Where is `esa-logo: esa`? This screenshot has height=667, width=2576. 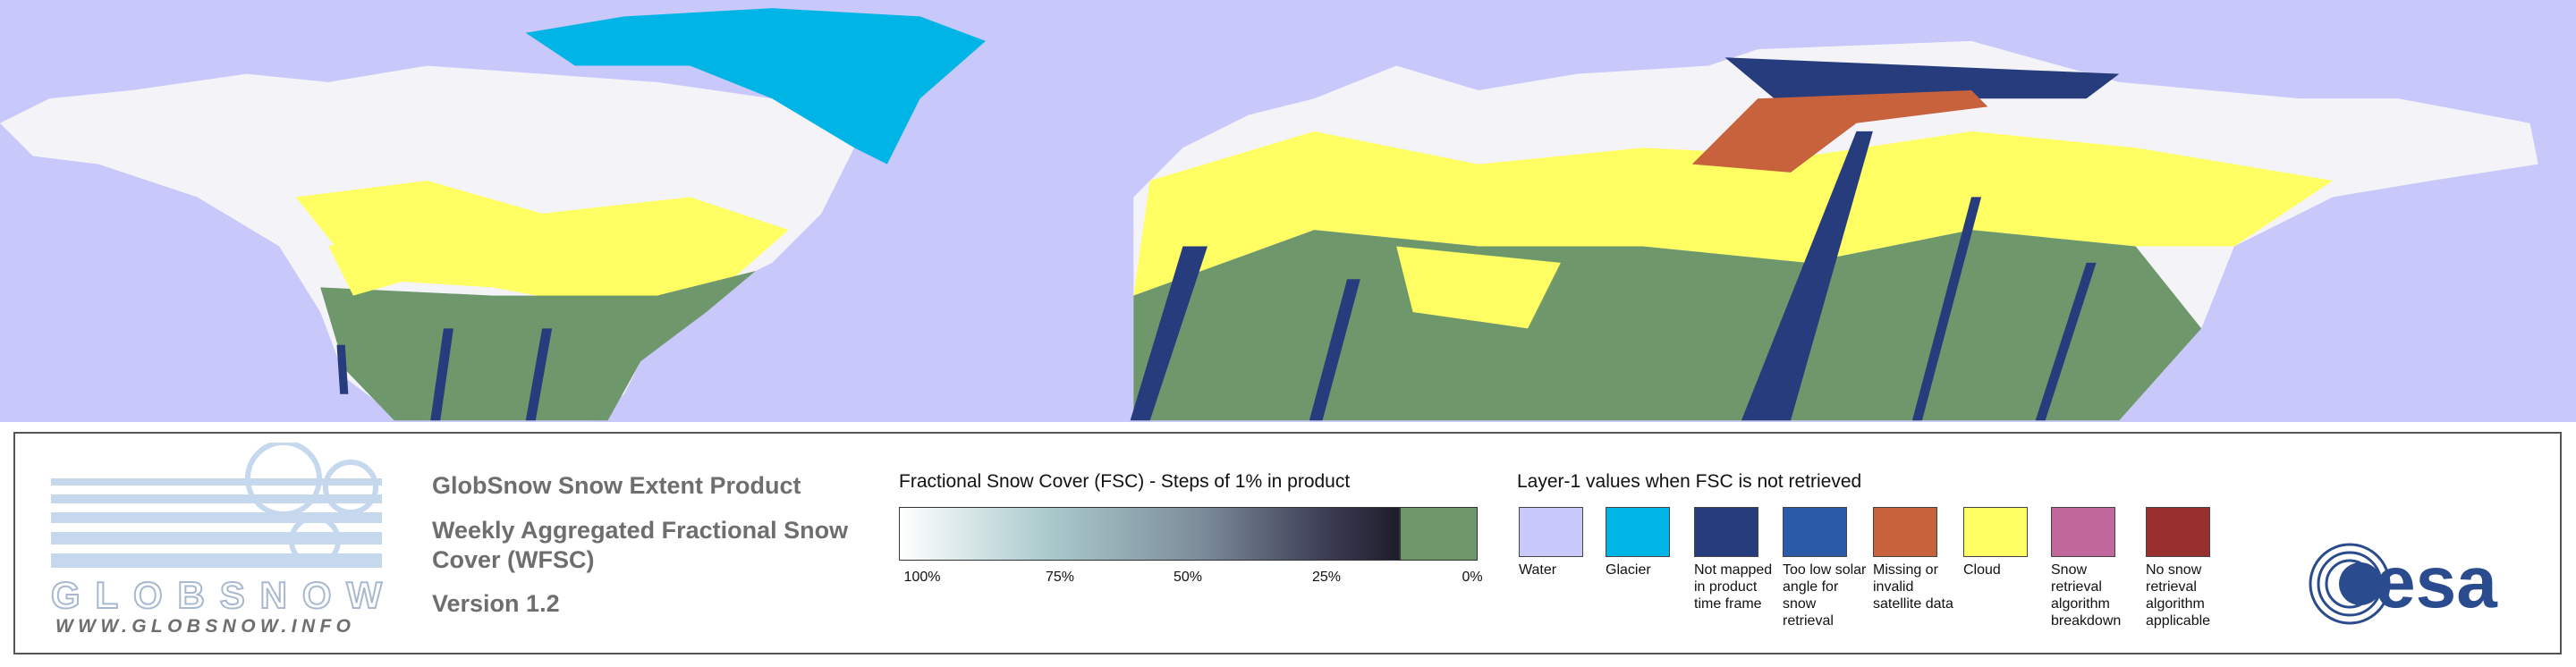 esa-logo: esa is located at coordinates (2403, 583).